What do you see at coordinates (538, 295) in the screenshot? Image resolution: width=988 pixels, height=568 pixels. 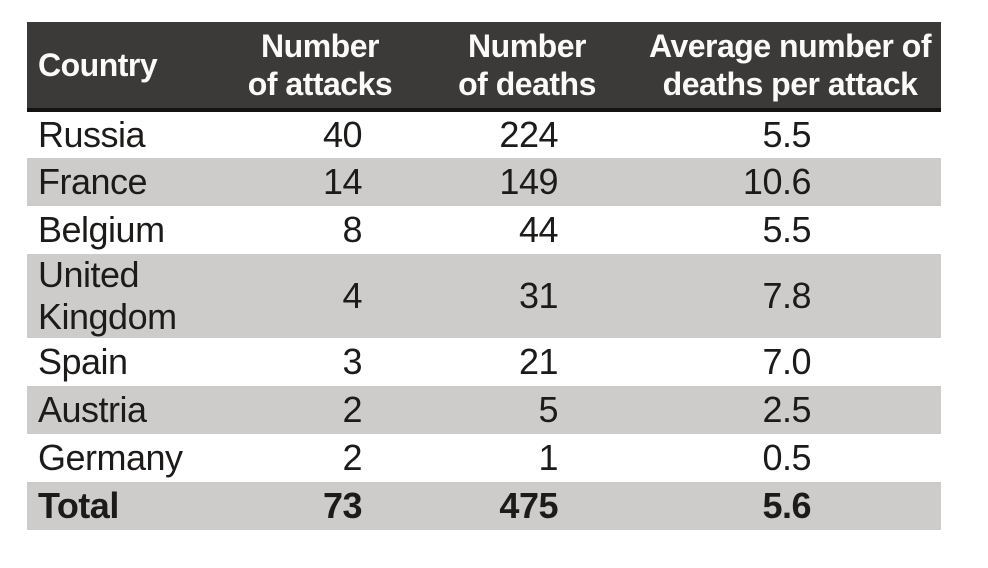 I see `cell-deaths: 31` at bounding box center [538, 295].